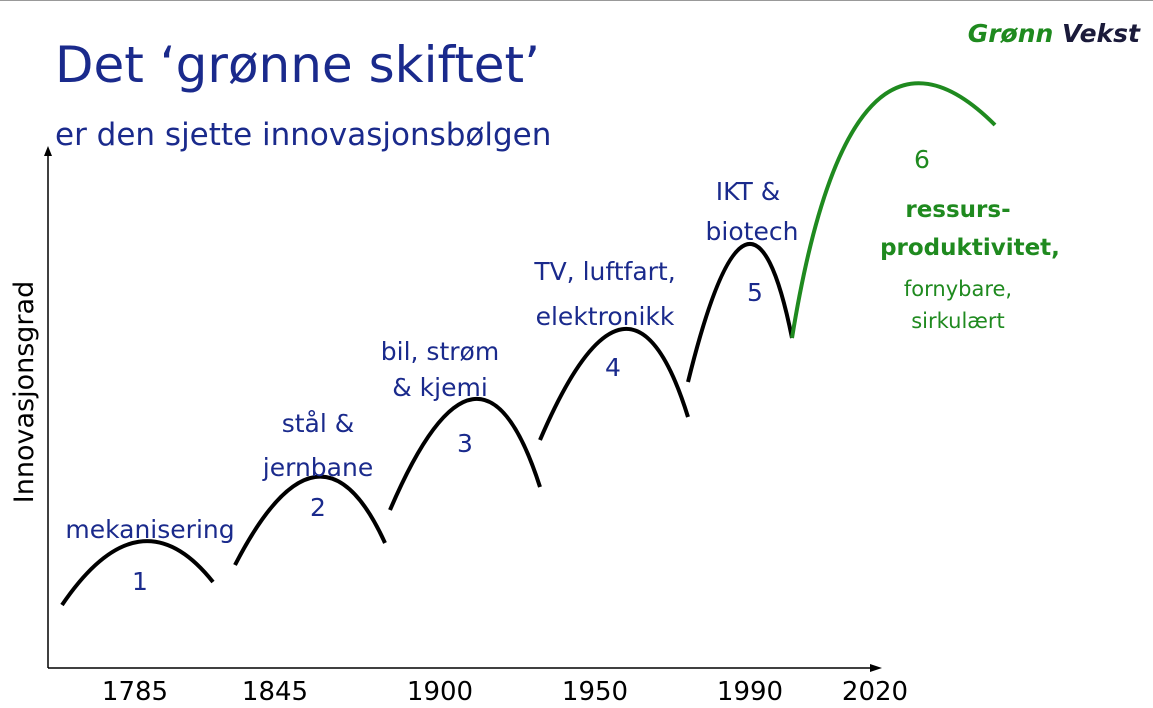 Image resolution: width=1153 pixels, height=708 pixels. I want to click on wave-label: stål &, so click(318, 423).